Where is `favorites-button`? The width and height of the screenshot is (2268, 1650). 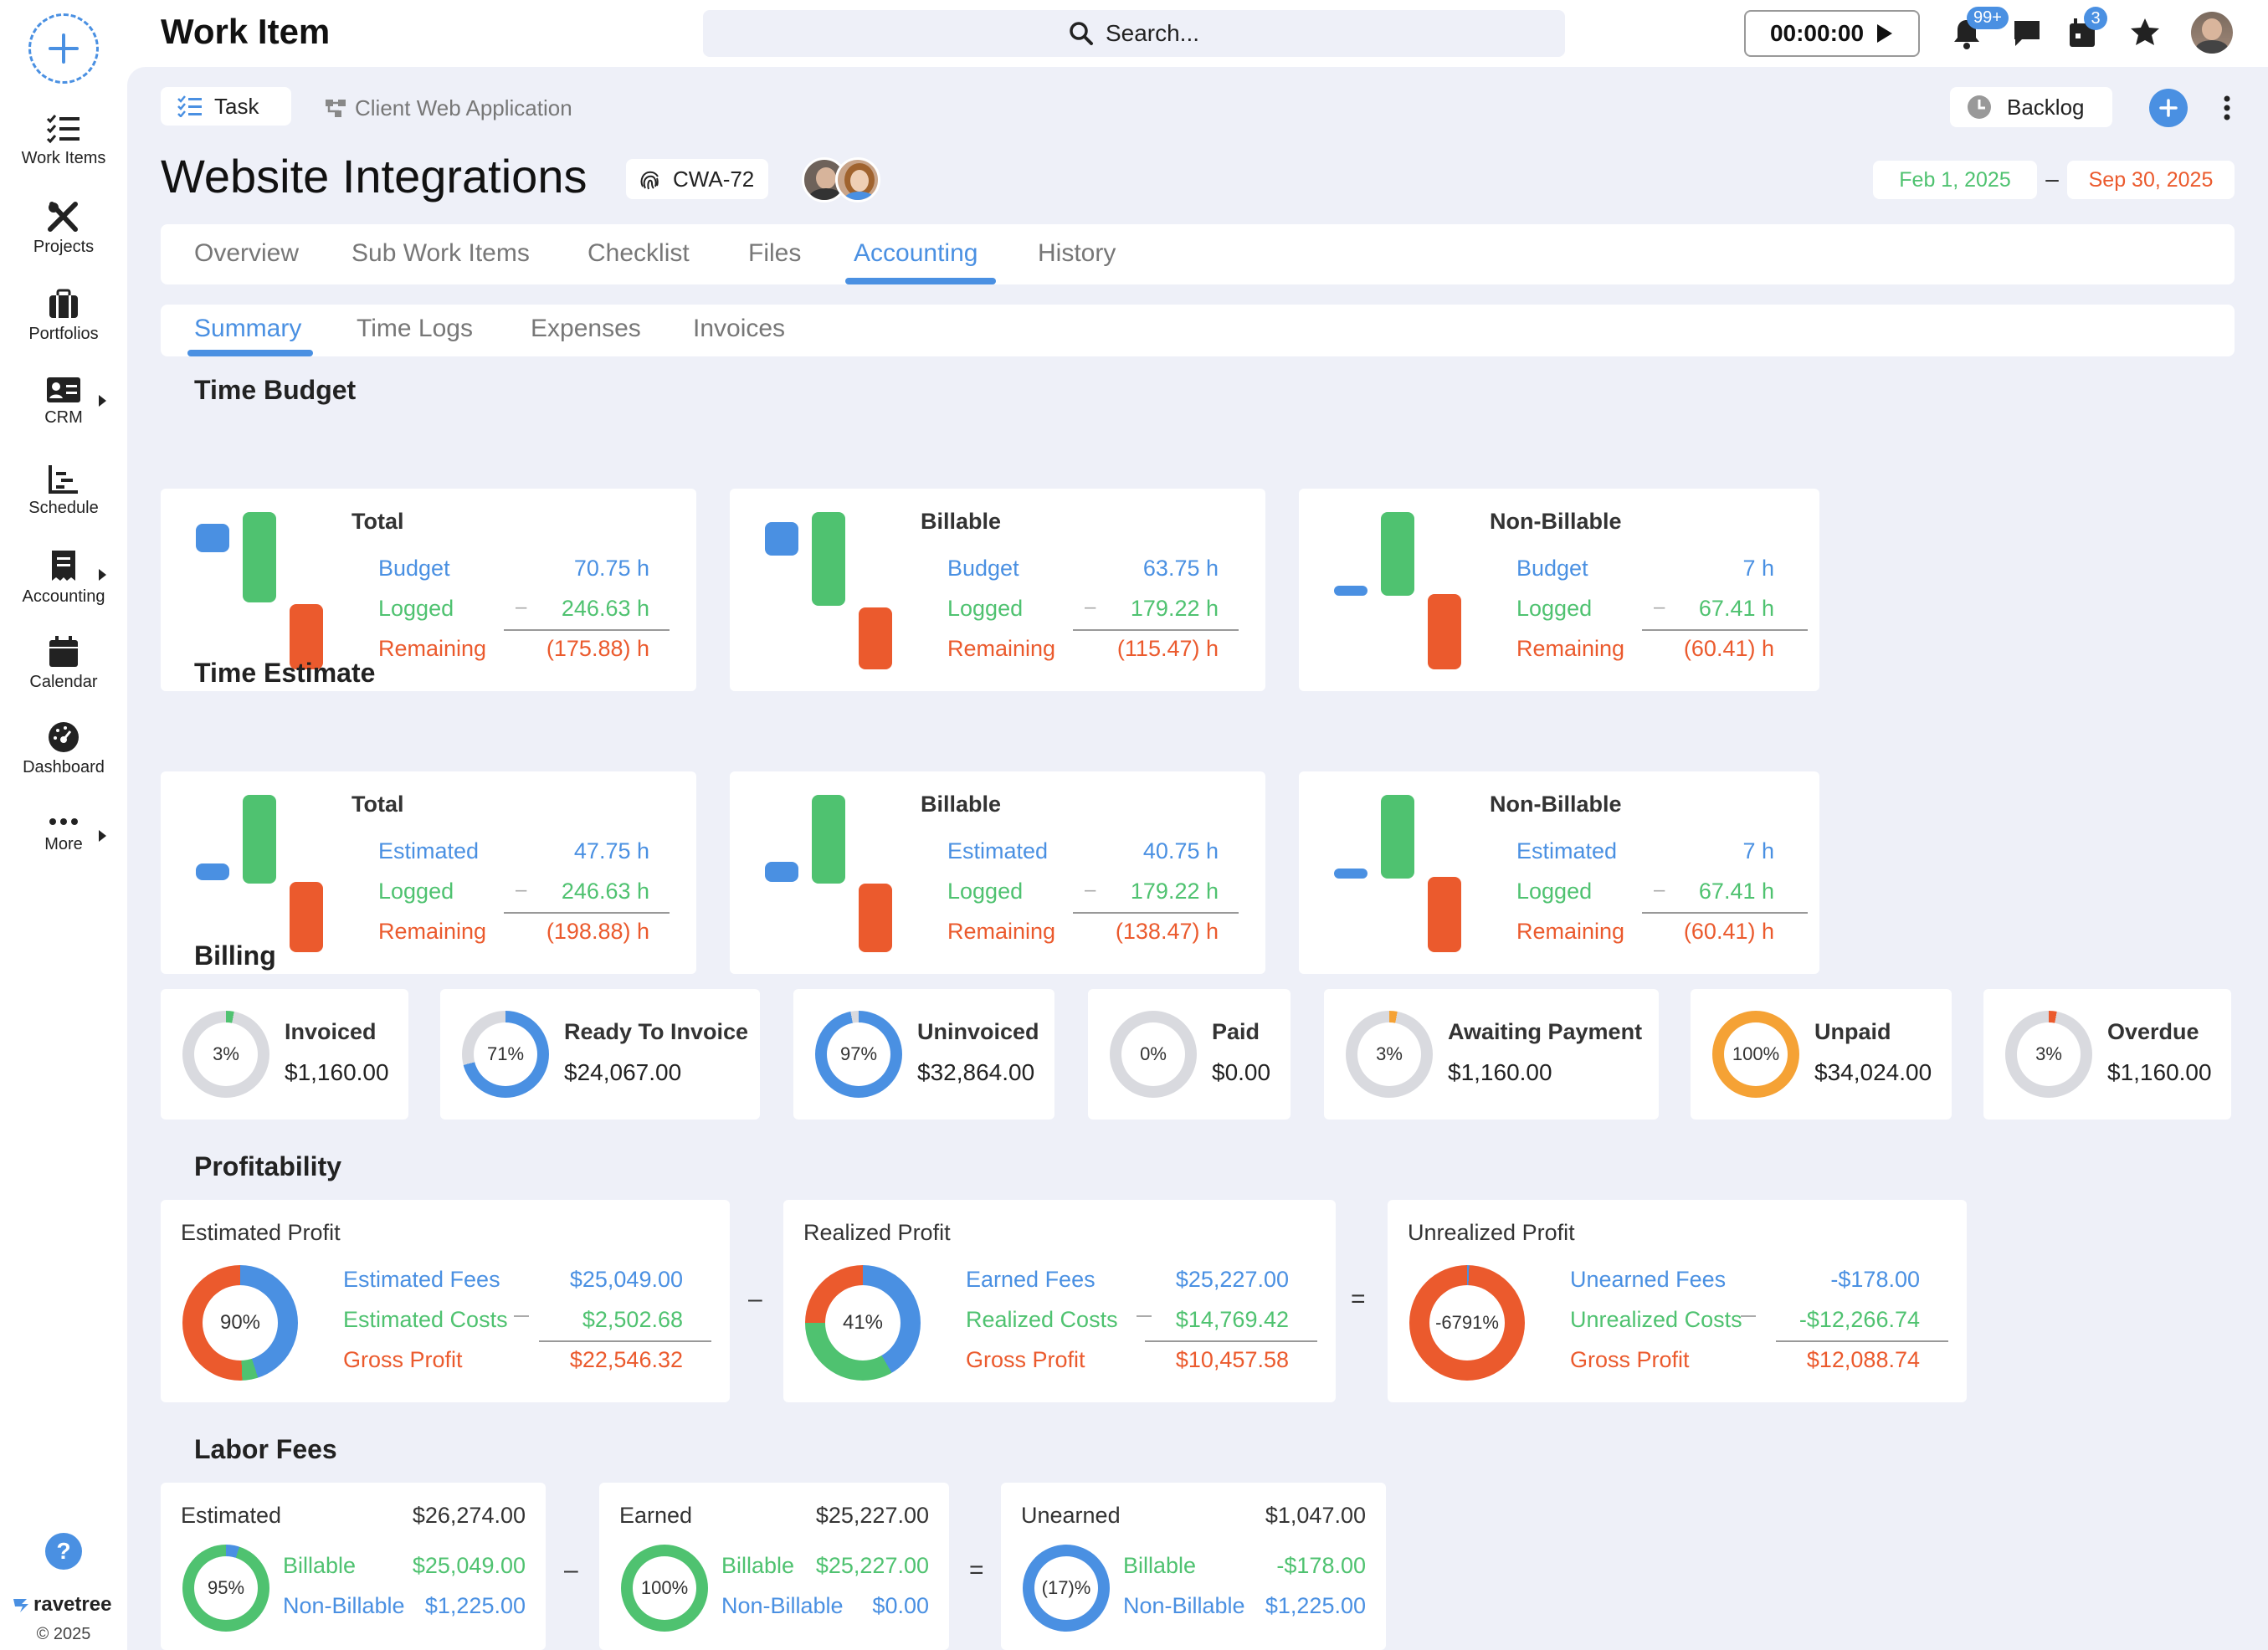
favorites-button is located at coordinates (2145, 35).